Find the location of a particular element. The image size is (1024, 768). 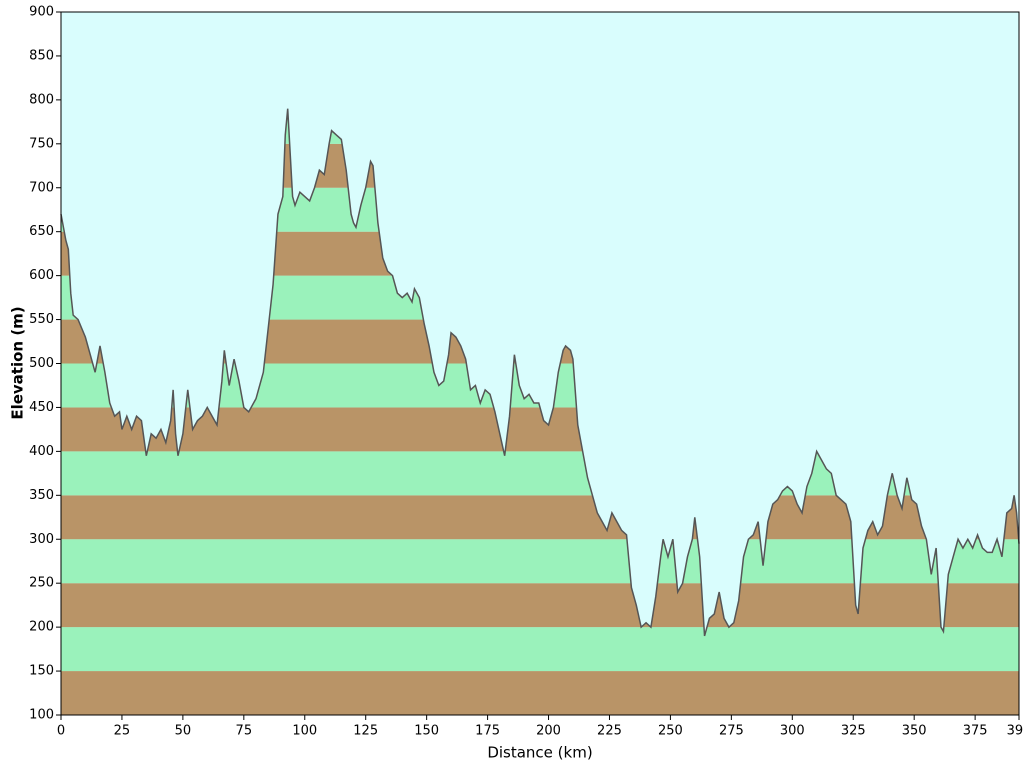

y-tick-label: 300 is located at coordinates (41, 539).